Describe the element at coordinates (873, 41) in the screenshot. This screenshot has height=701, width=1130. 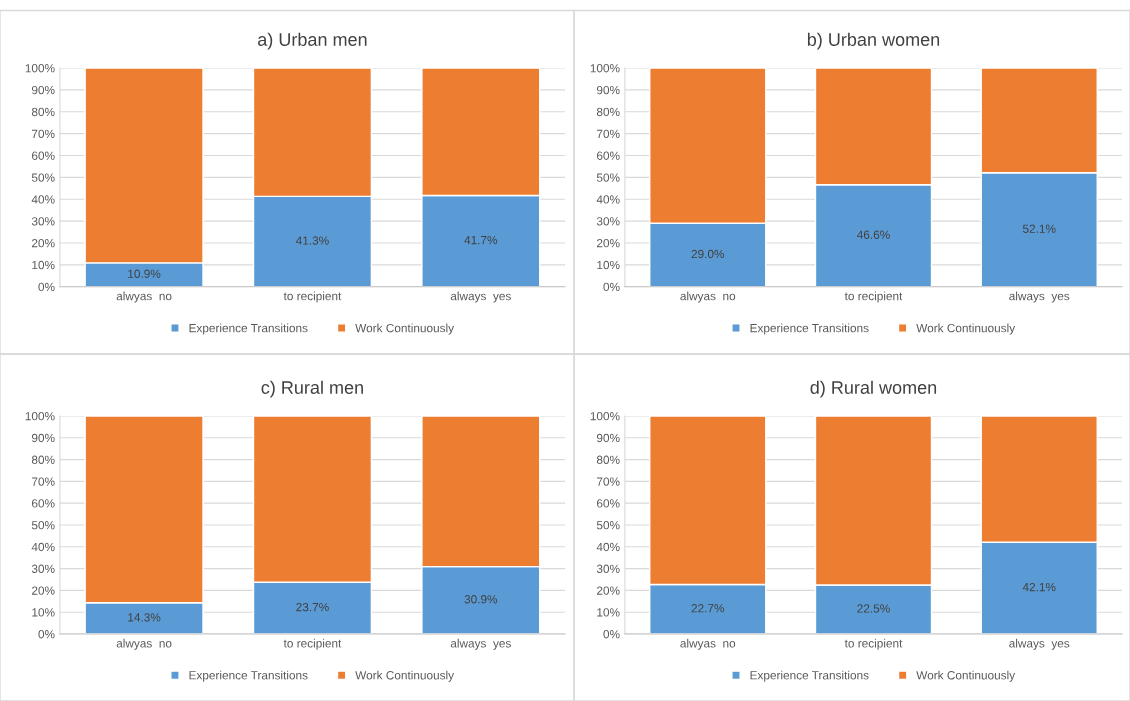
I see `chart-title: b) Urban women` at that location.